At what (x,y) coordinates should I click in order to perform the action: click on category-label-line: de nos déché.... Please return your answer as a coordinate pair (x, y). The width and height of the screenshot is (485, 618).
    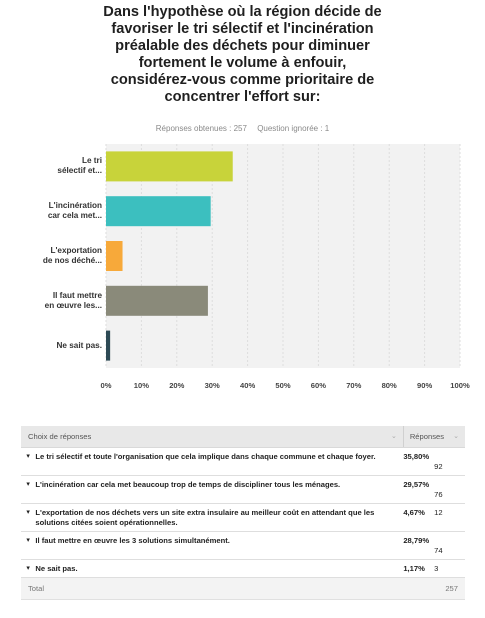
    Looking at the image, I should click on (72, 260).